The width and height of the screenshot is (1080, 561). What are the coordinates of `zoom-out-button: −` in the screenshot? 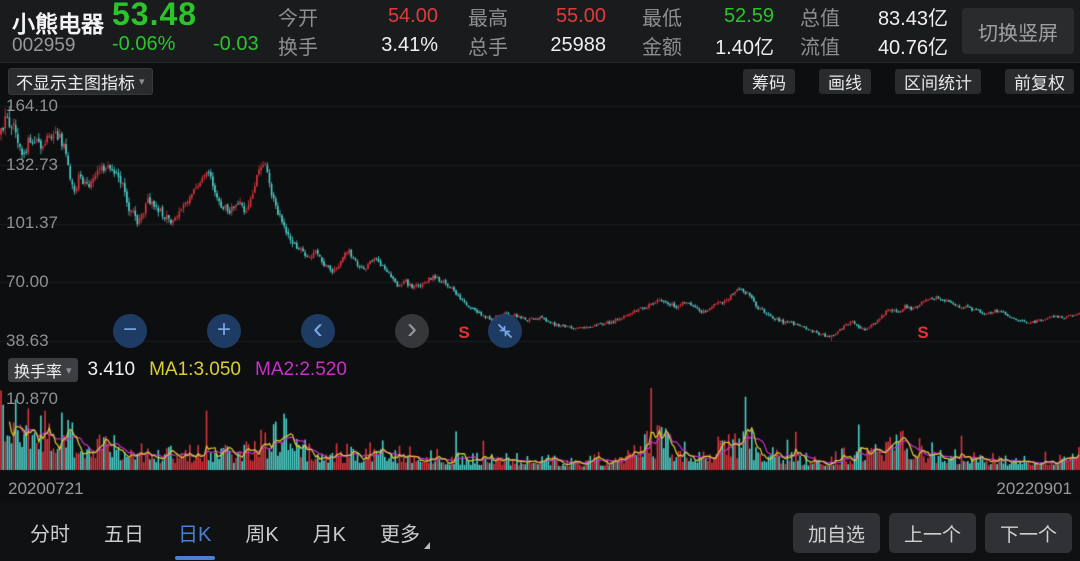 It's located at (130, 331).